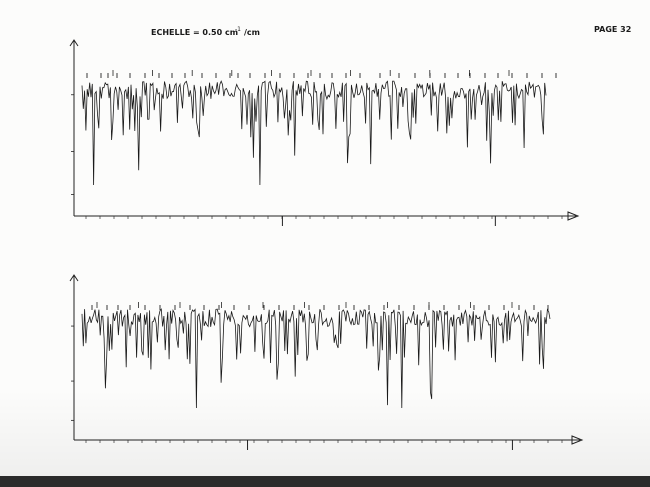  Describe the element at coordinates (238, 29) in the screenshot. I see `scale-superscript: -1` at that location.